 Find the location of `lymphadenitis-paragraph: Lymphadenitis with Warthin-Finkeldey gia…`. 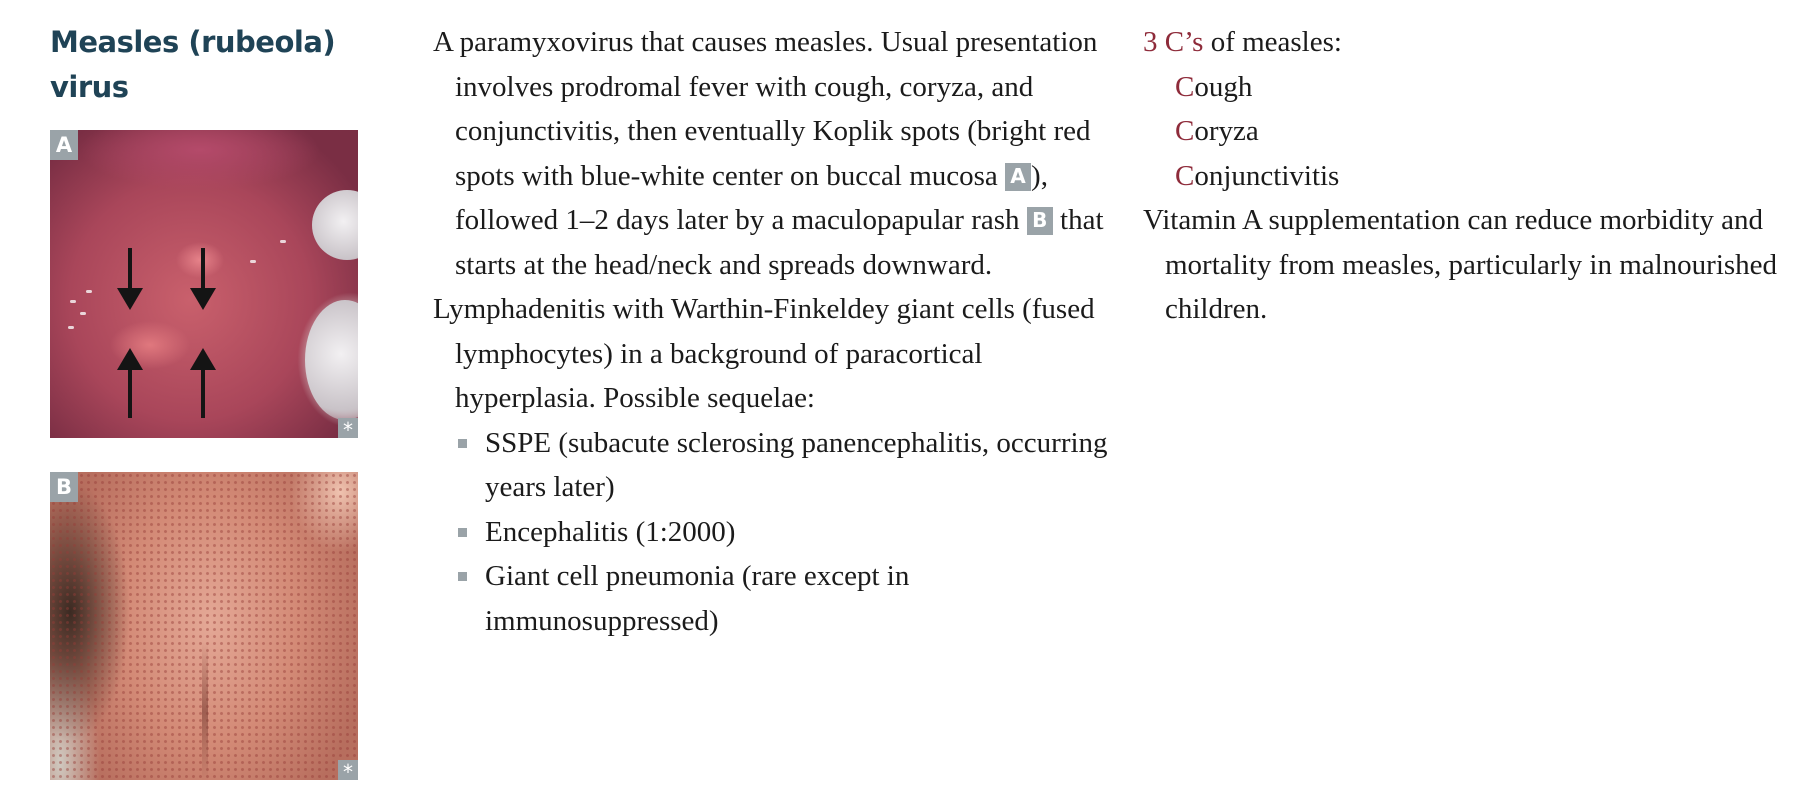

lymphadenitis-paragraph: Lymphadenitis with Warthin-Finkeldey gia… is located at coordinates (764, 353).